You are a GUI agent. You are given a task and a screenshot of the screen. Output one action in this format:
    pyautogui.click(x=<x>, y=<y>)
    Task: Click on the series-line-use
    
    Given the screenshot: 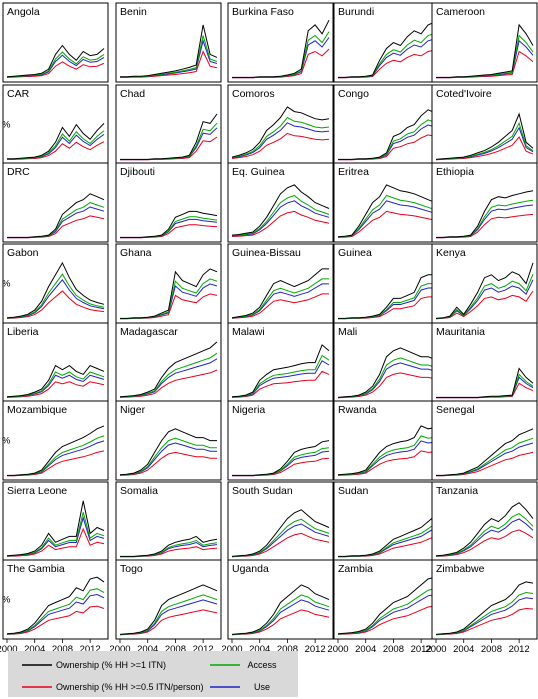 What is the action you would take?
    pyautogui.click(x=280, y=140)
    